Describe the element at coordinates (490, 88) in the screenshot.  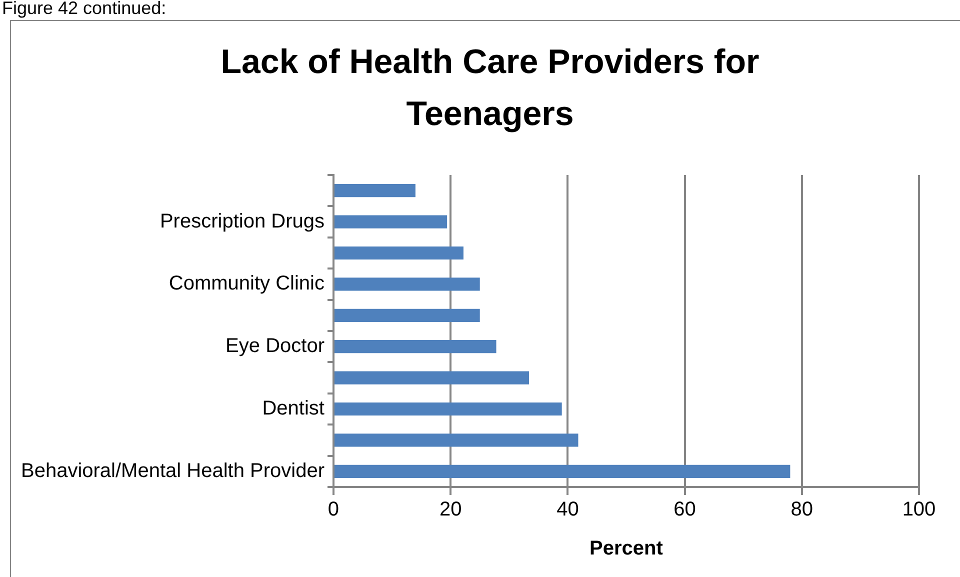
I see `chart-title: Lack of Health Care Providers for Teenagers` at that location.